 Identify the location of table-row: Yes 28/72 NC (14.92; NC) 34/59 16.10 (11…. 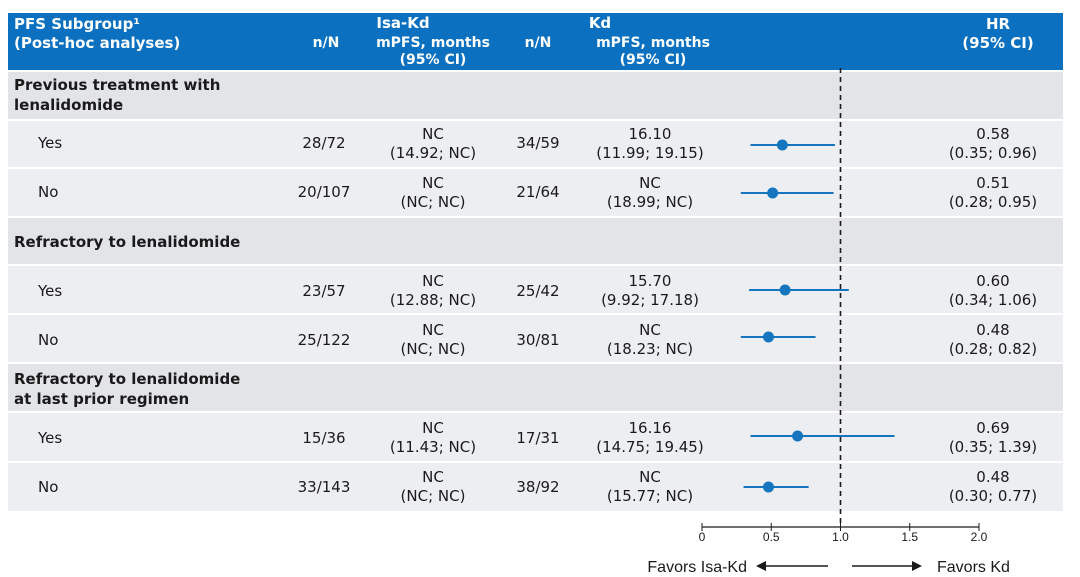
(535, 144).